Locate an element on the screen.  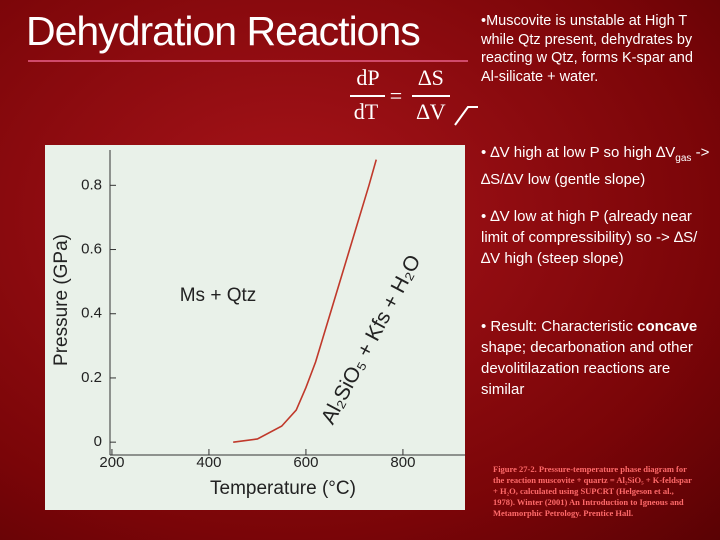
bullet-text: -> ∆S/∆V low (gentle slope) is located at coordinates (595, 166).